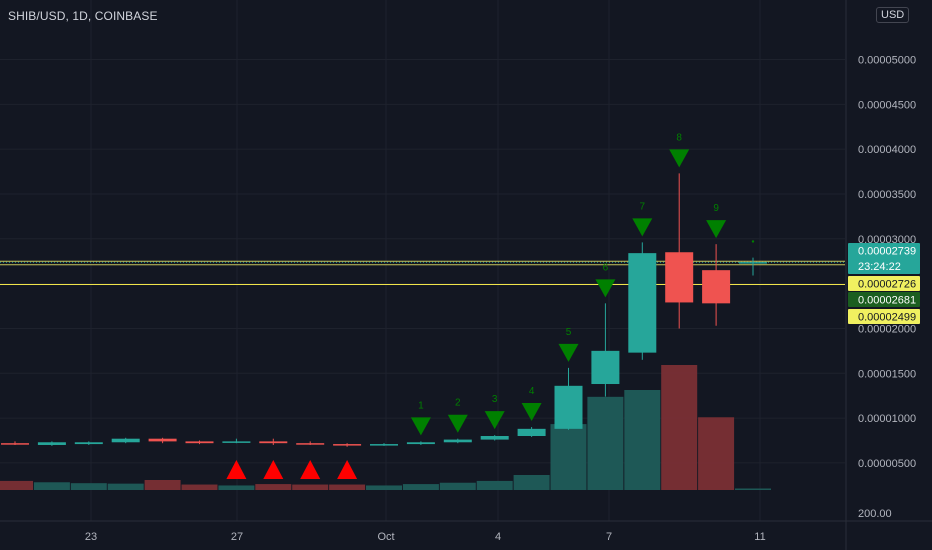  What do you see at coordinates (753, 241) in the screenshot?
I see `marker-dot` at bounding box center [753, 241].